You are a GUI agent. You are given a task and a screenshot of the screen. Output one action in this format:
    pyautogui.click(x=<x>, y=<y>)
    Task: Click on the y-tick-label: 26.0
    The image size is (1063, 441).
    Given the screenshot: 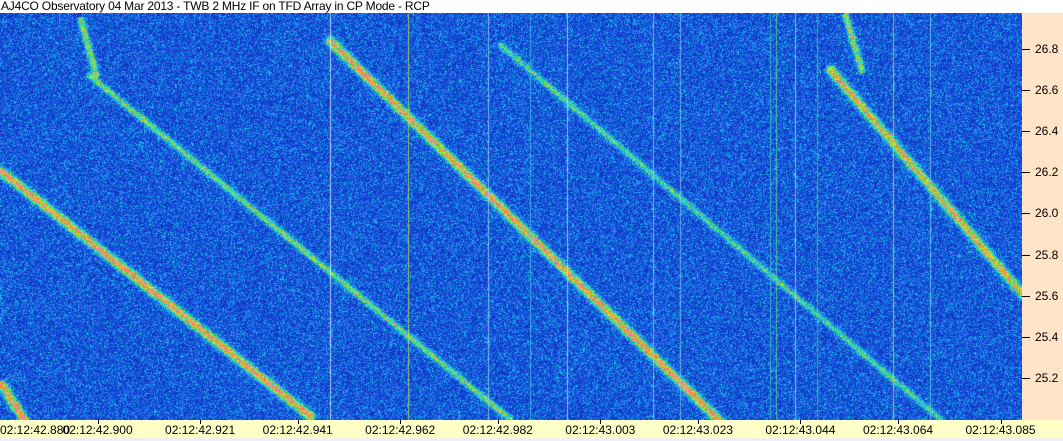 What is the action you would take?
    pyautogui.click(x=1046, y=213)
    